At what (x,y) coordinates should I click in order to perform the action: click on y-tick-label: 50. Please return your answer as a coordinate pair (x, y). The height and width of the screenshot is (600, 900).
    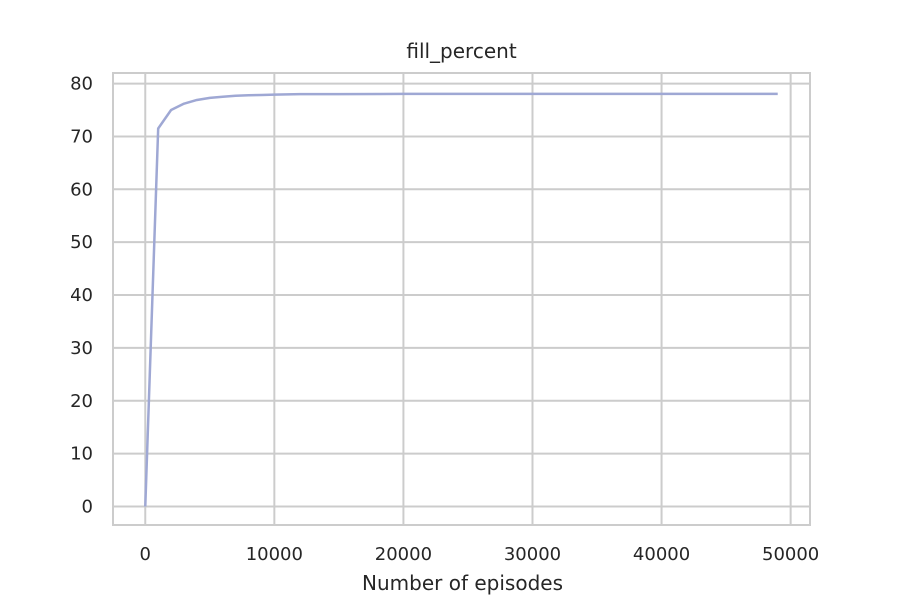
    Looking at the image, I should click on (81, 242).